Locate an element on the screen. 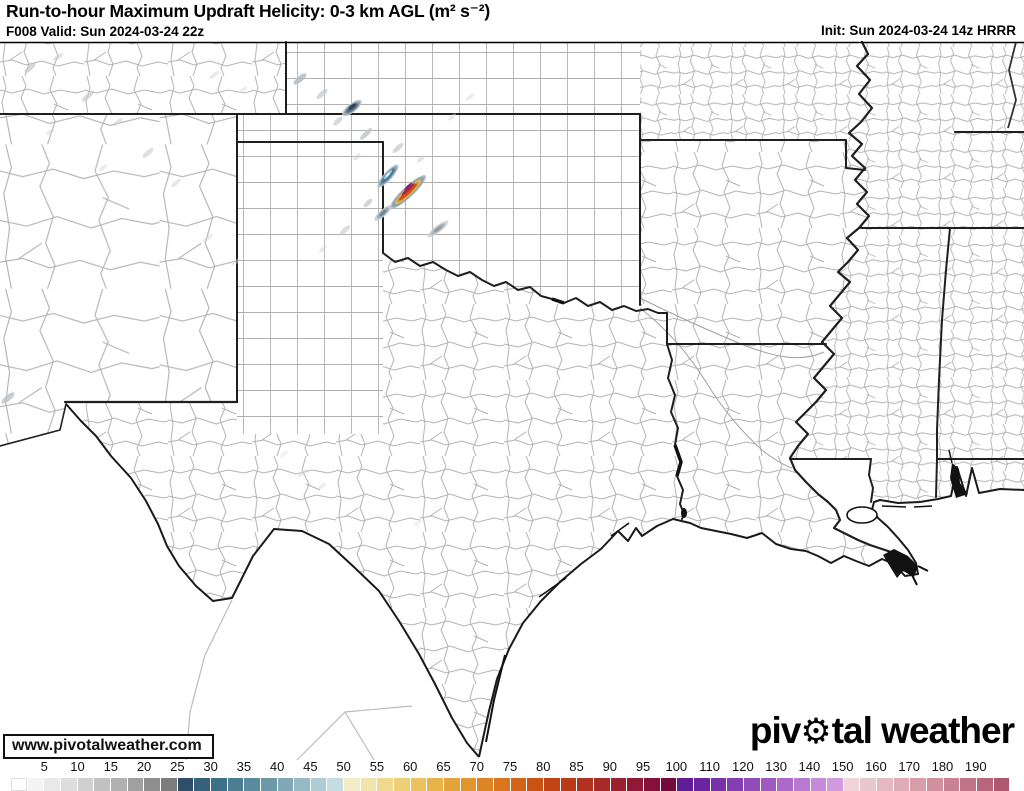 This screenshot has width=1024, height=791. colorbar-tick: 170 is located at coordinates (909, 766).